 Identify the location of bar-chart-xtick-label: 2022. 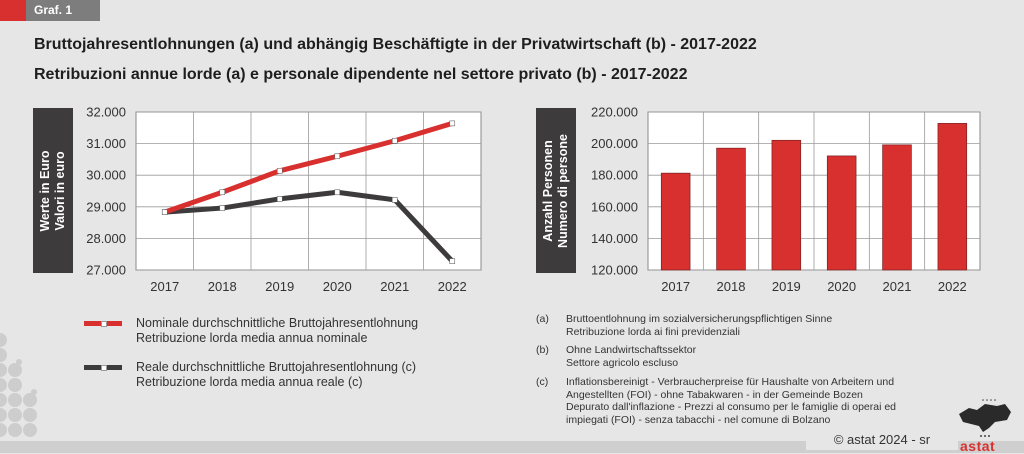
(952, 286).